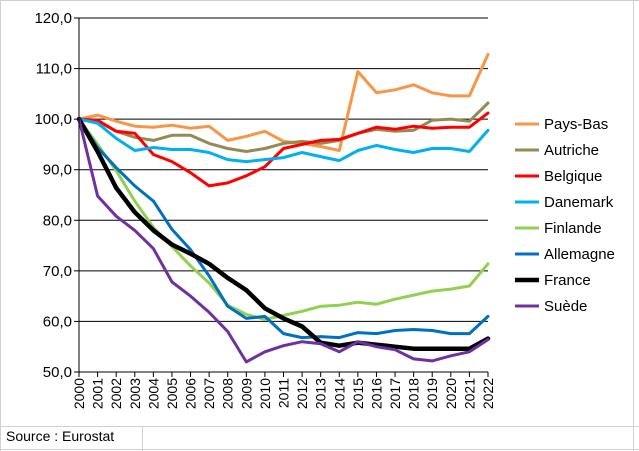  Describe the element at coordinates (79, 393) in the screenshot. I see `x-tick-label: 2000` at that location.